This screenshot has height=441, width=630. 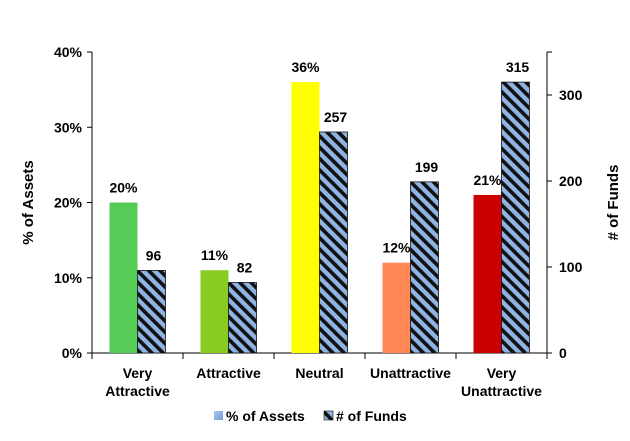 I want to click on left-tick-label: 10%, so click(x=68, y=278).